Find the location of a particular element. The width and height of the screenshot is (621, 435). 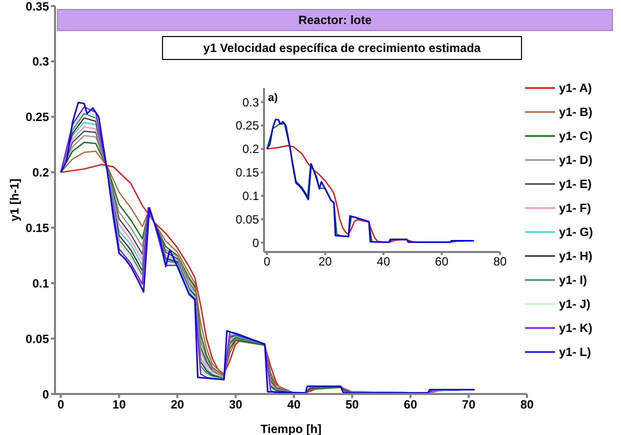

x-tick-label: 70 is located at coordinates (469, 405).